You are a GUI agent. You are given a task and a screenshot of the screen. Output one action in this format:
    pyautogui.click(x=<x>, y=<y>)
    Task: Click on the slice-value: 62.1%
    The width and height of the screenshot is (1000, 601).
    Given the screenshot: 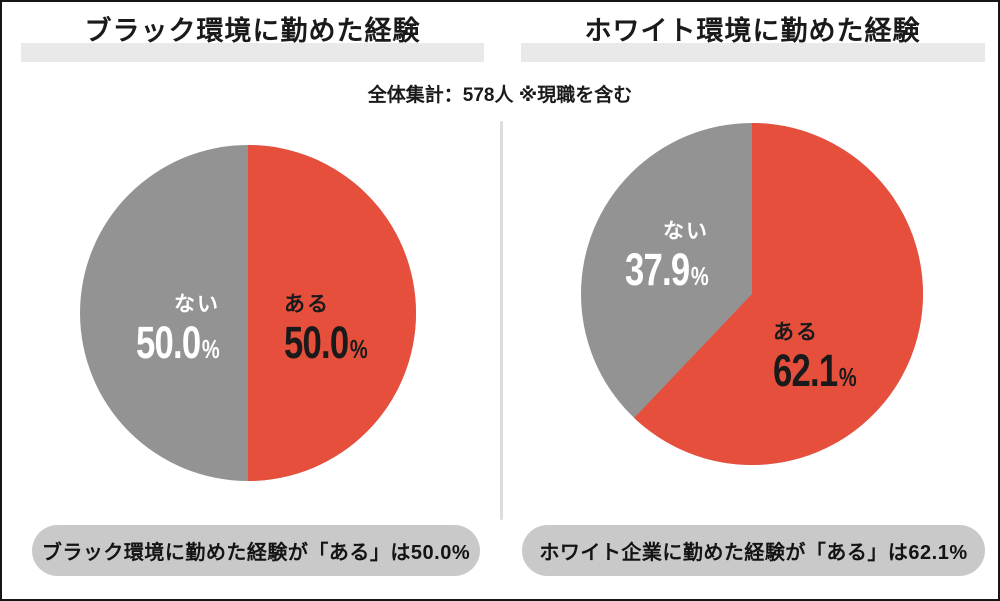 What is the action you would take?
    pyautogui.click(x=815, y=370)
    